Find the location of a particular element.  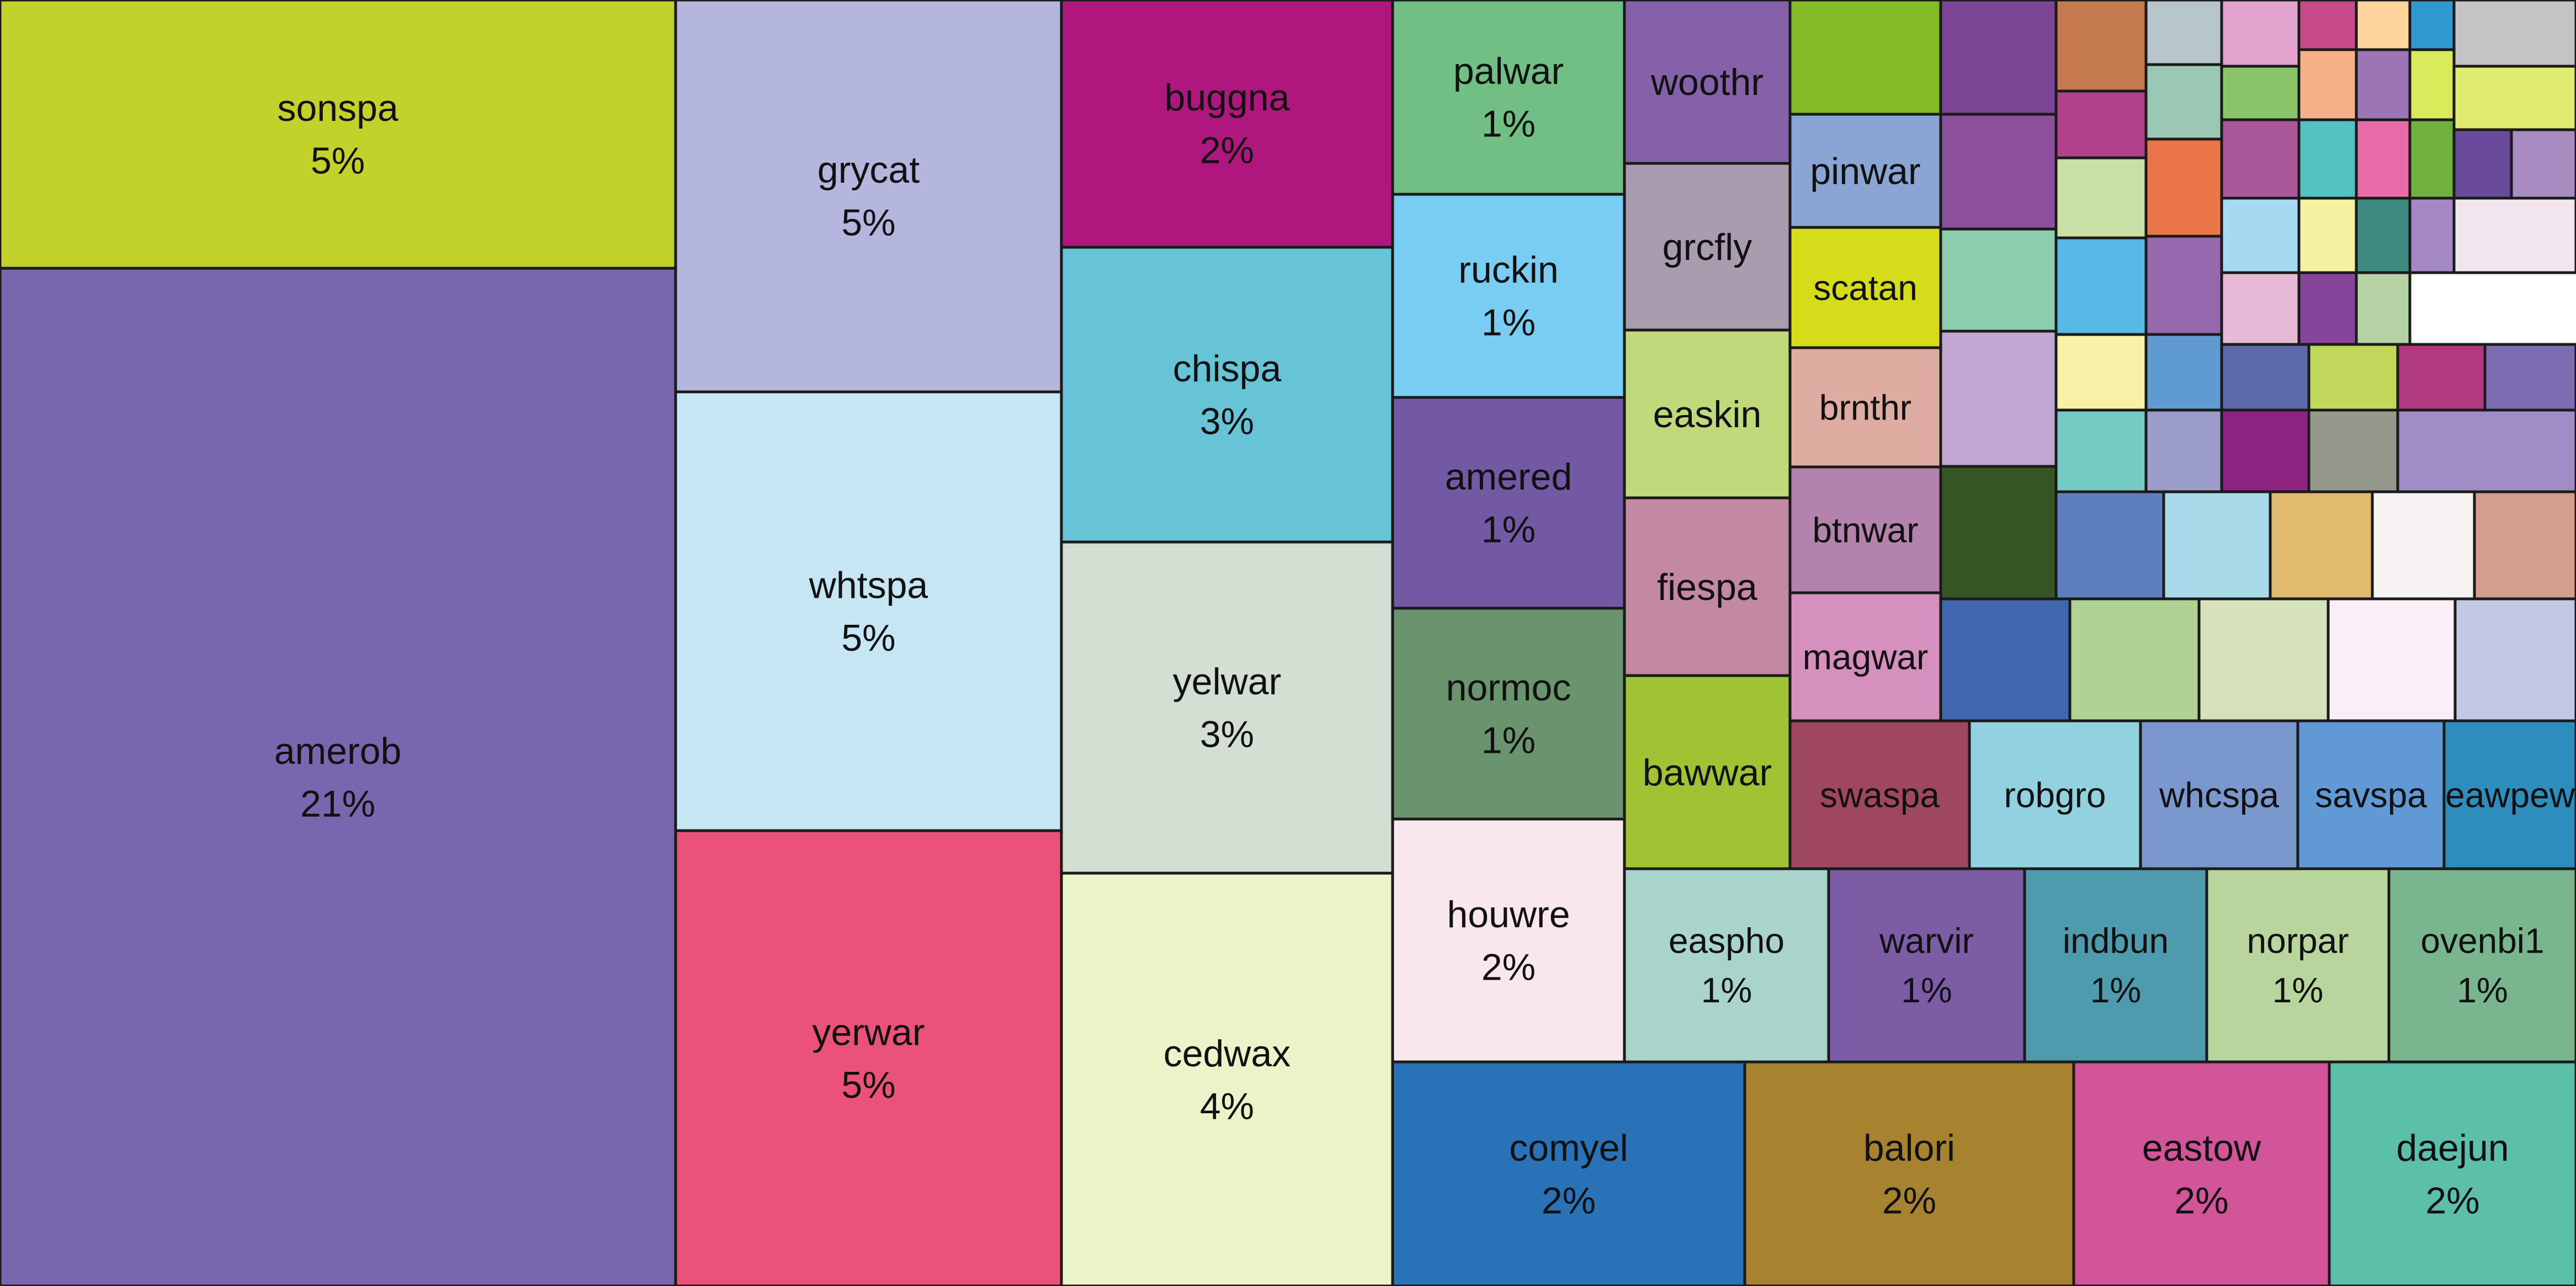

treemap-cell-label: normoc is located at coordinates (1508, 688).